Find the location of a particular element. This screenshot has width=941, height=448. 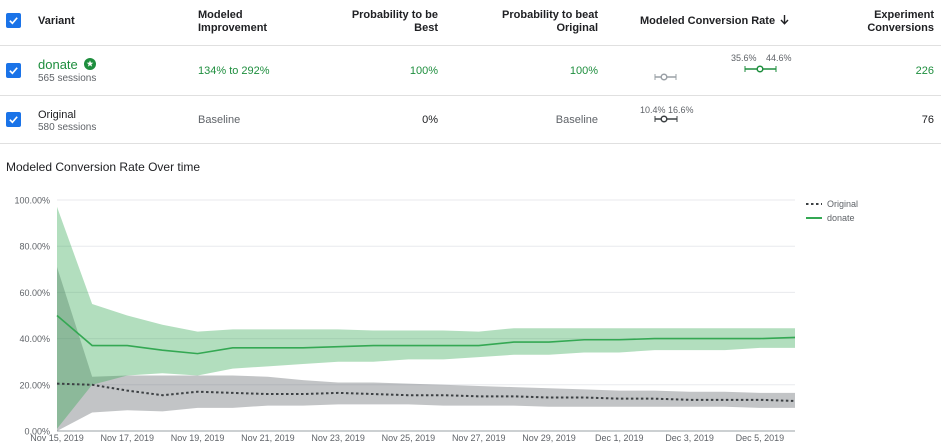

variant-sessions-donate: 565 sessions is located at coordinates (67, 78).